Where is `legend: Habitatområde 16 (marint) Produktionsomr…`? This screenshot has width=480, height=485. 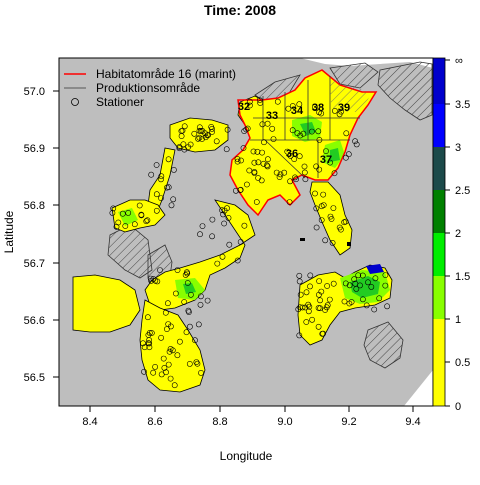
legend: Habitatområde 16 (marint) Produktionsomr… is located at coordinates (150, 88).